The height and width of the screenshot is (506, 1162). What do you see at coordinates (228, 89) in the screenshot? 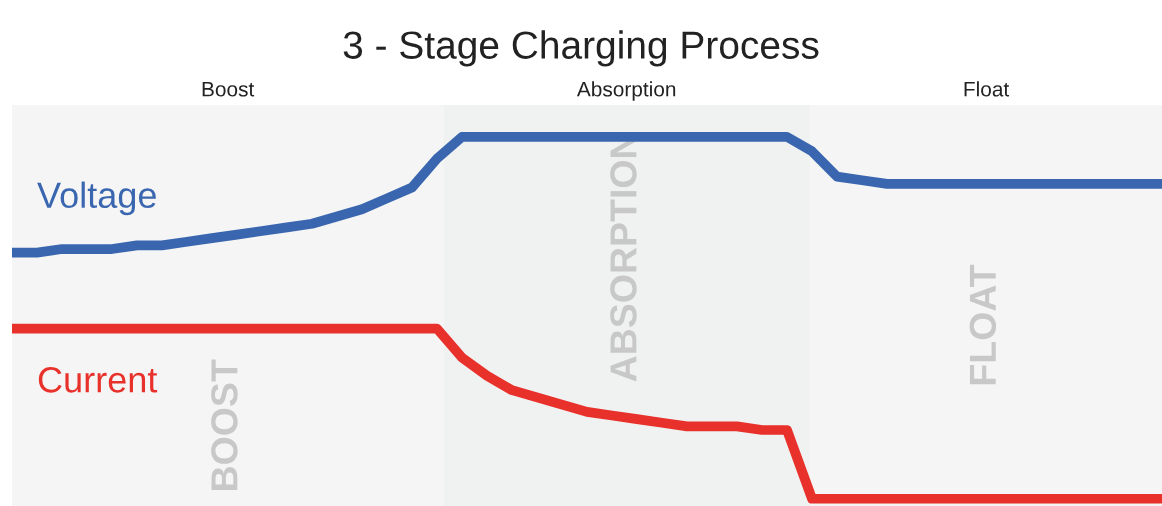
I see `text: Boost` at bounding box center [228, 89].